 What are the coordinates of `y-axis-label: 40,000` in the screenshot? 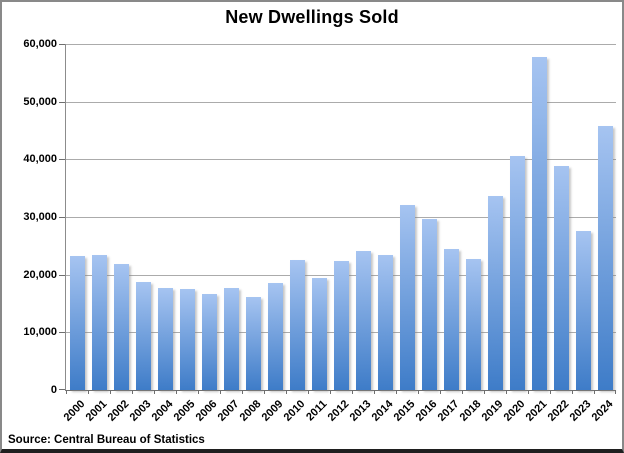 It's located at (40, 159).